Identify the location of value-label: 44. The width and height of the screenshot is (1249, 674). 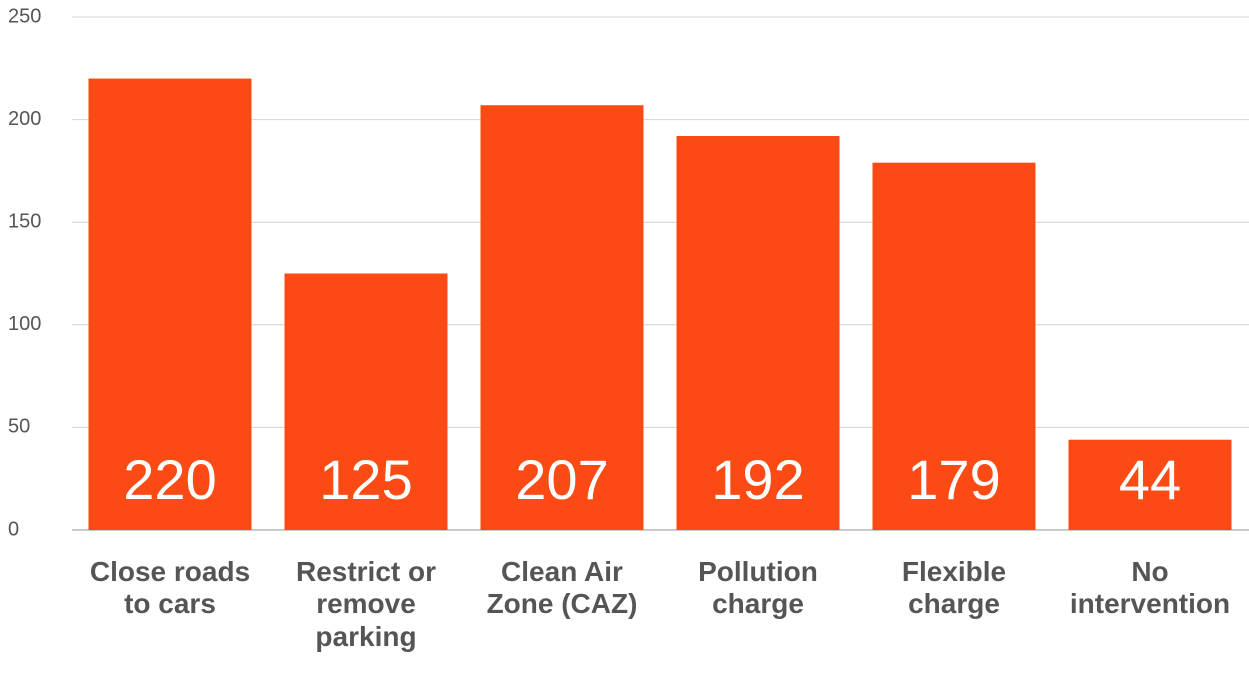
(1150, 479).